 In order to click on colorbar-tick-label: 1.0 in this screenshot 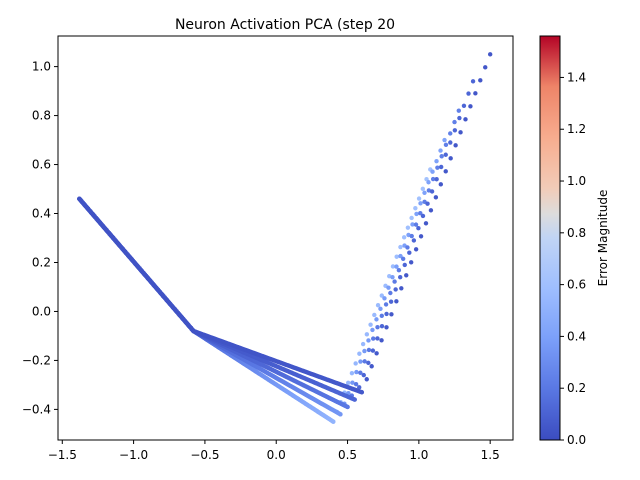, I will do `click(576, 181)`.